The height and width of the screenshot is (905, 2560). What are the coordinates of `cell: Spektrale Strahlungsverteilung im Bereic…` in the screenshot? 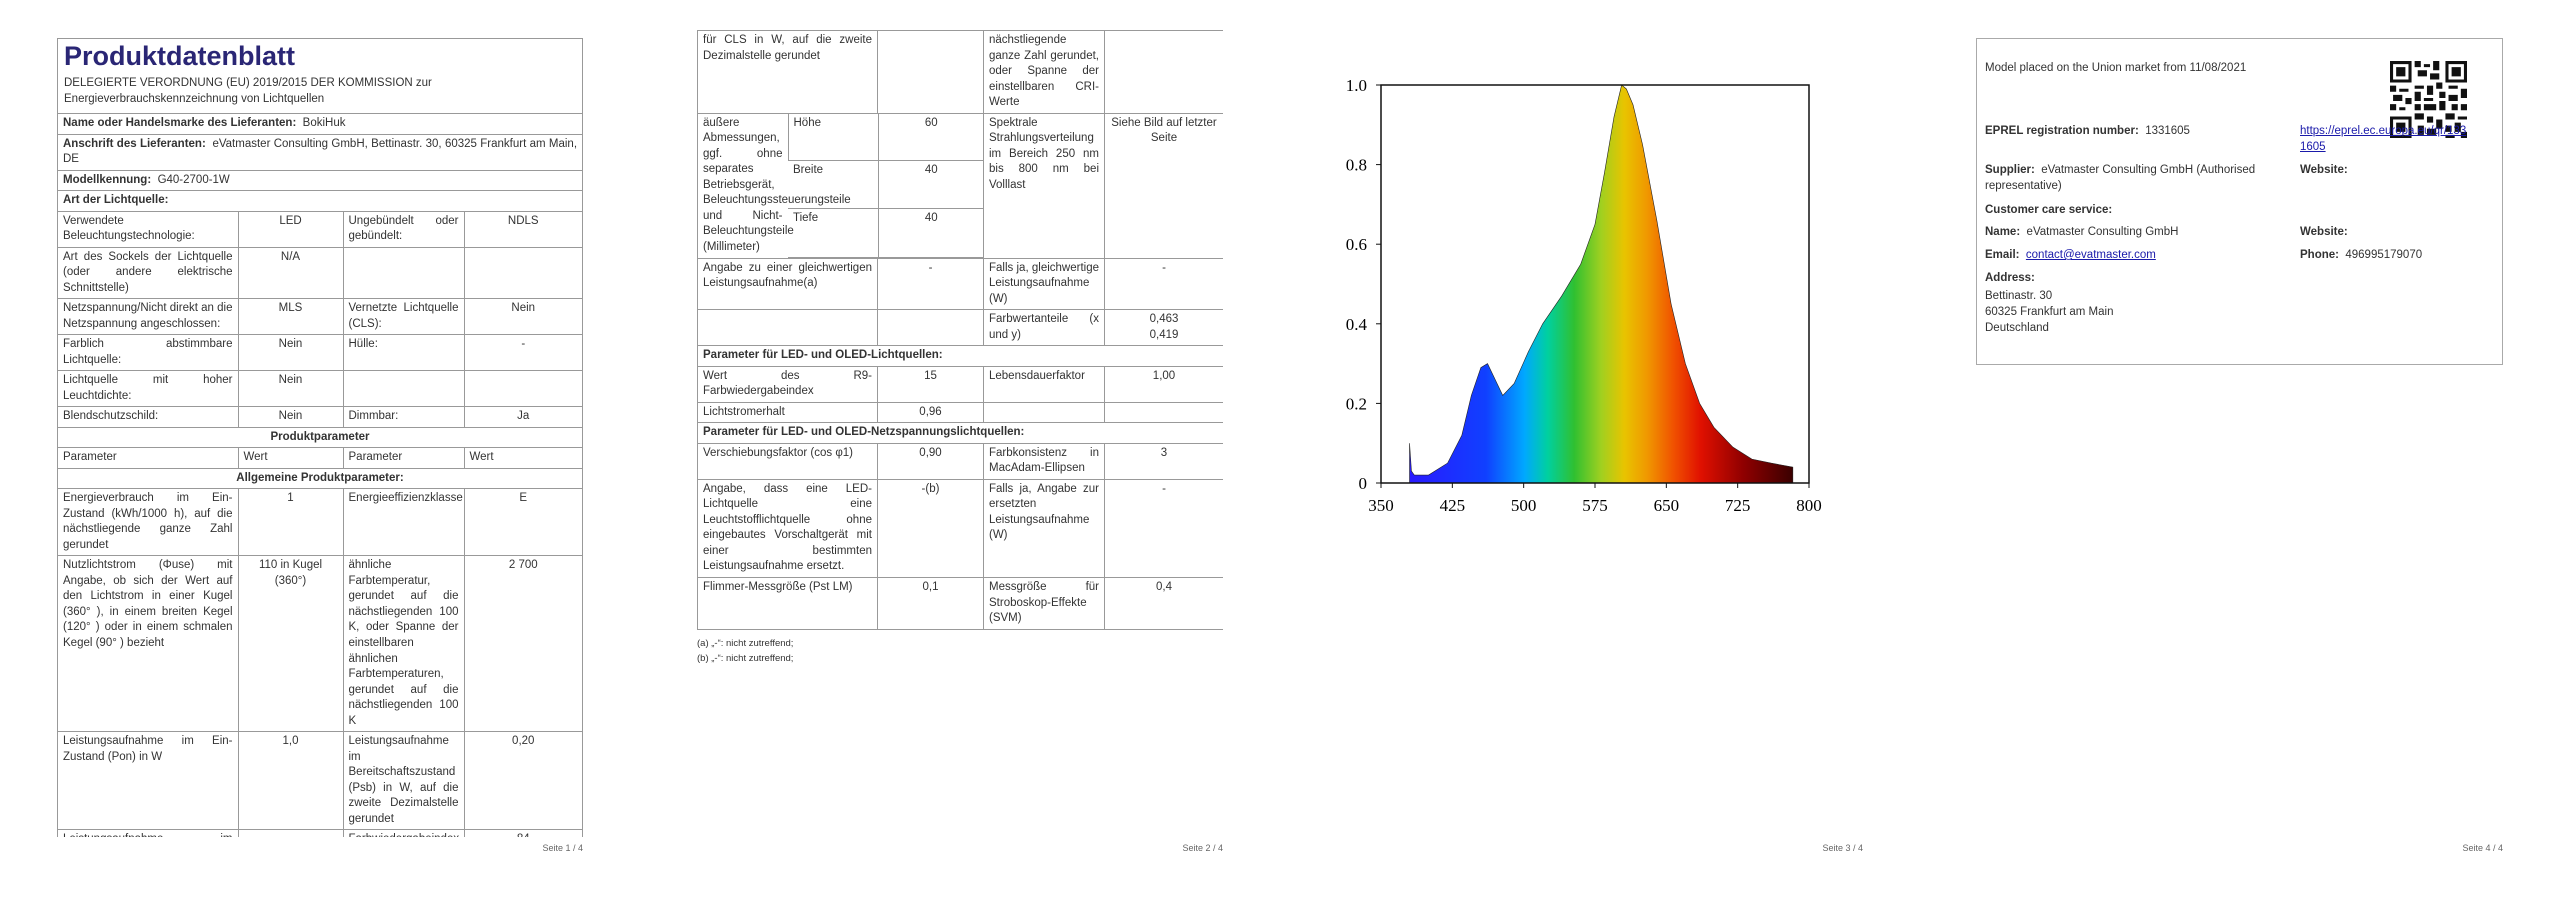 It's located at (1044, 185).